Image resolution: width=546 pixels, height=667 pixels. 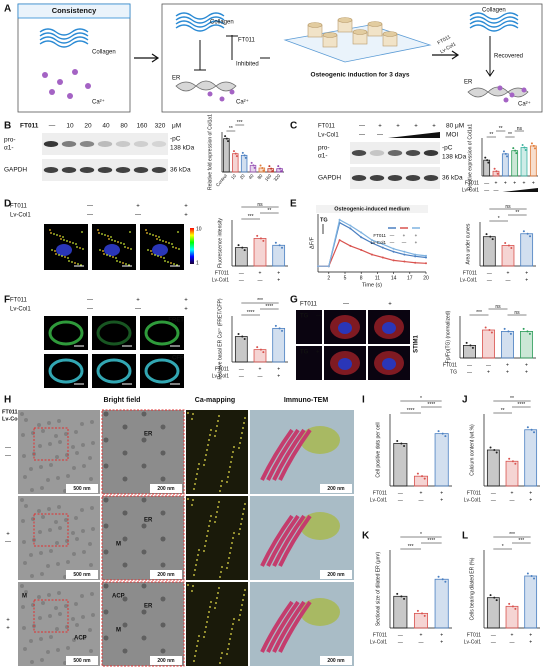 I want to click on y-axis-label: Fluorescence intensity, so click(x=220, y=243).